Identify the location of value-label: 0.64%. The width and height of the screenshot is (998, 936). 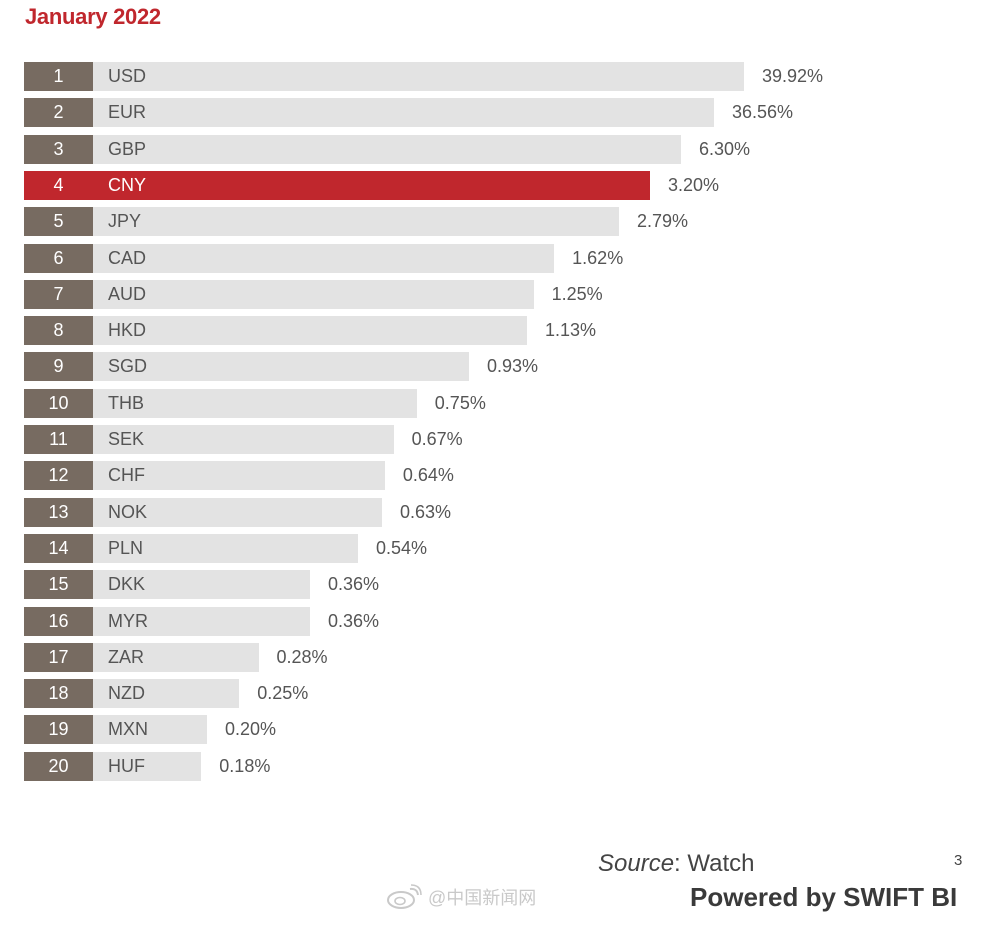
(428, 475).